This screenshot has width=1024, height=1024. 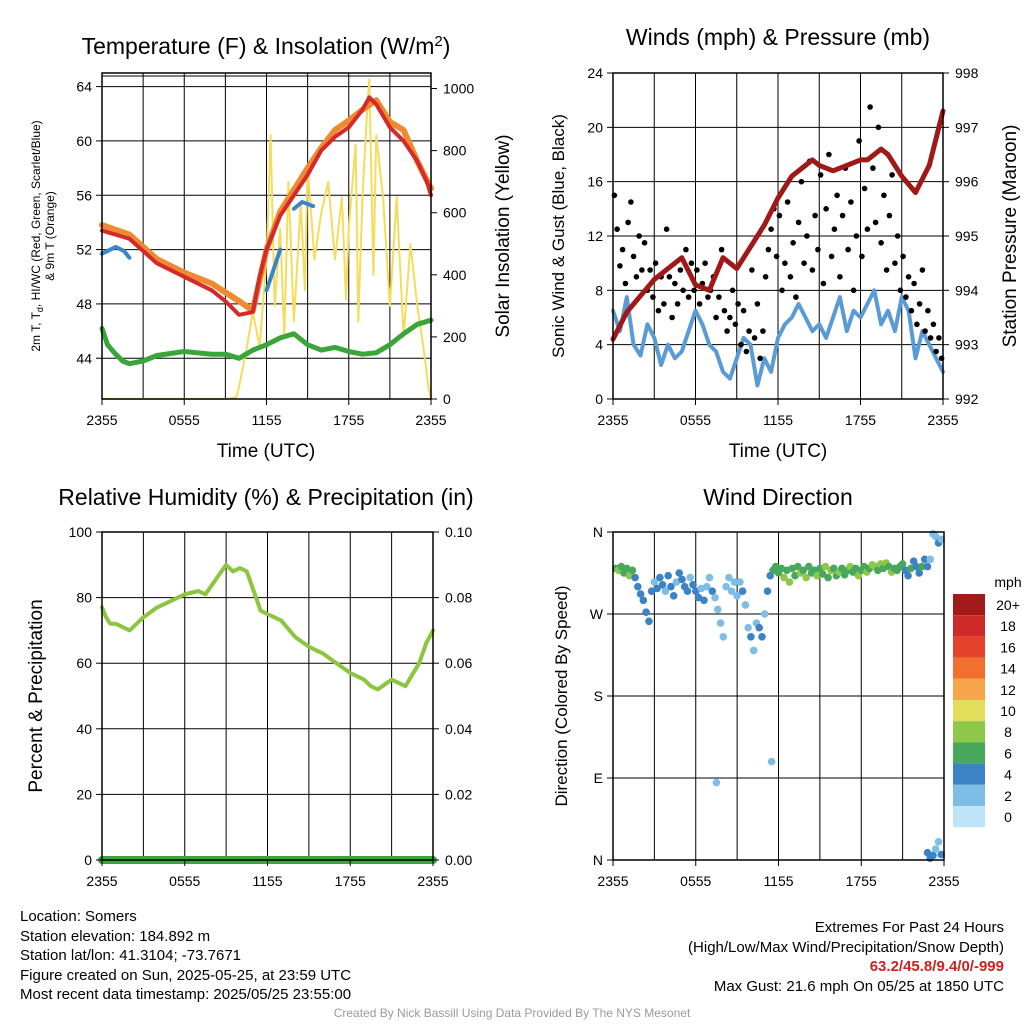 I want to click on colorbar-label: 20+, so click(x=1008, y=605).